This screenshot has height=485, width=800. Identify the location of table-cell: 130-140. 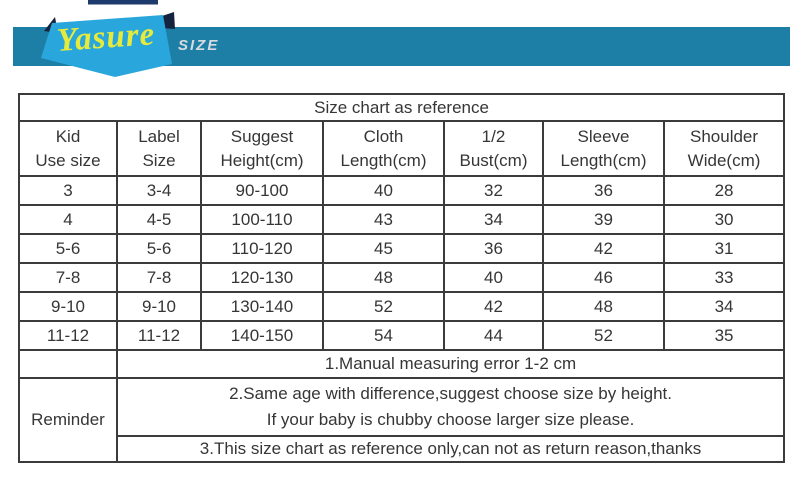
(262, 306).